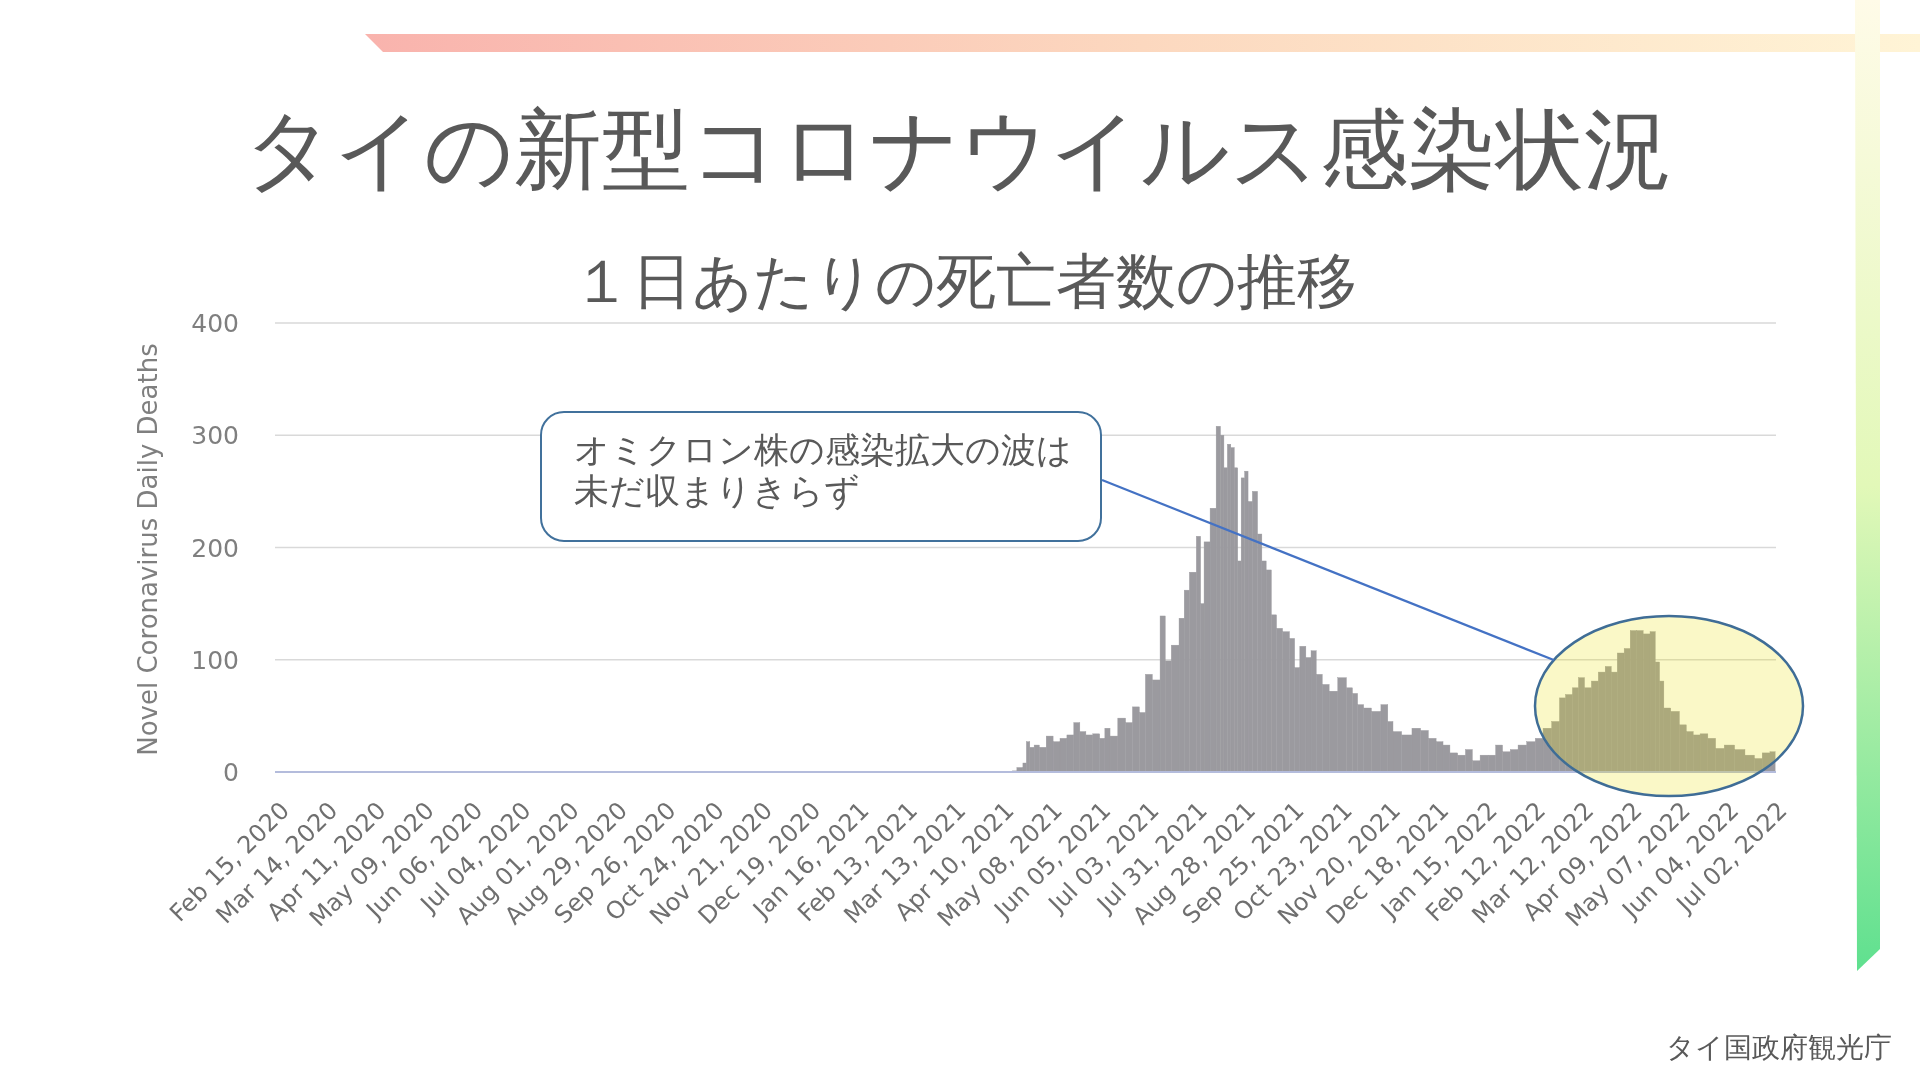 This screenshot has width=1920, height=1082. I want to click on ytick-label: 100, so click(215, 660).